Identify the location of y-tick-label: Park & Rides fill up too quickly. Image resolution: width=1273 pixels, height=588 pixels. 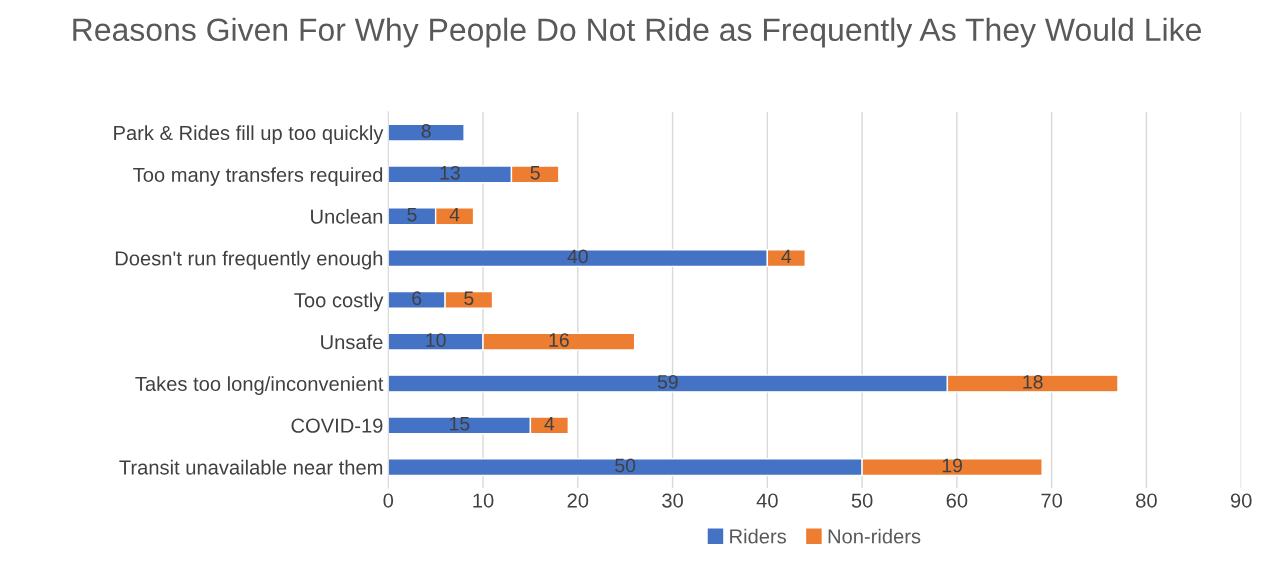
(249, 135).